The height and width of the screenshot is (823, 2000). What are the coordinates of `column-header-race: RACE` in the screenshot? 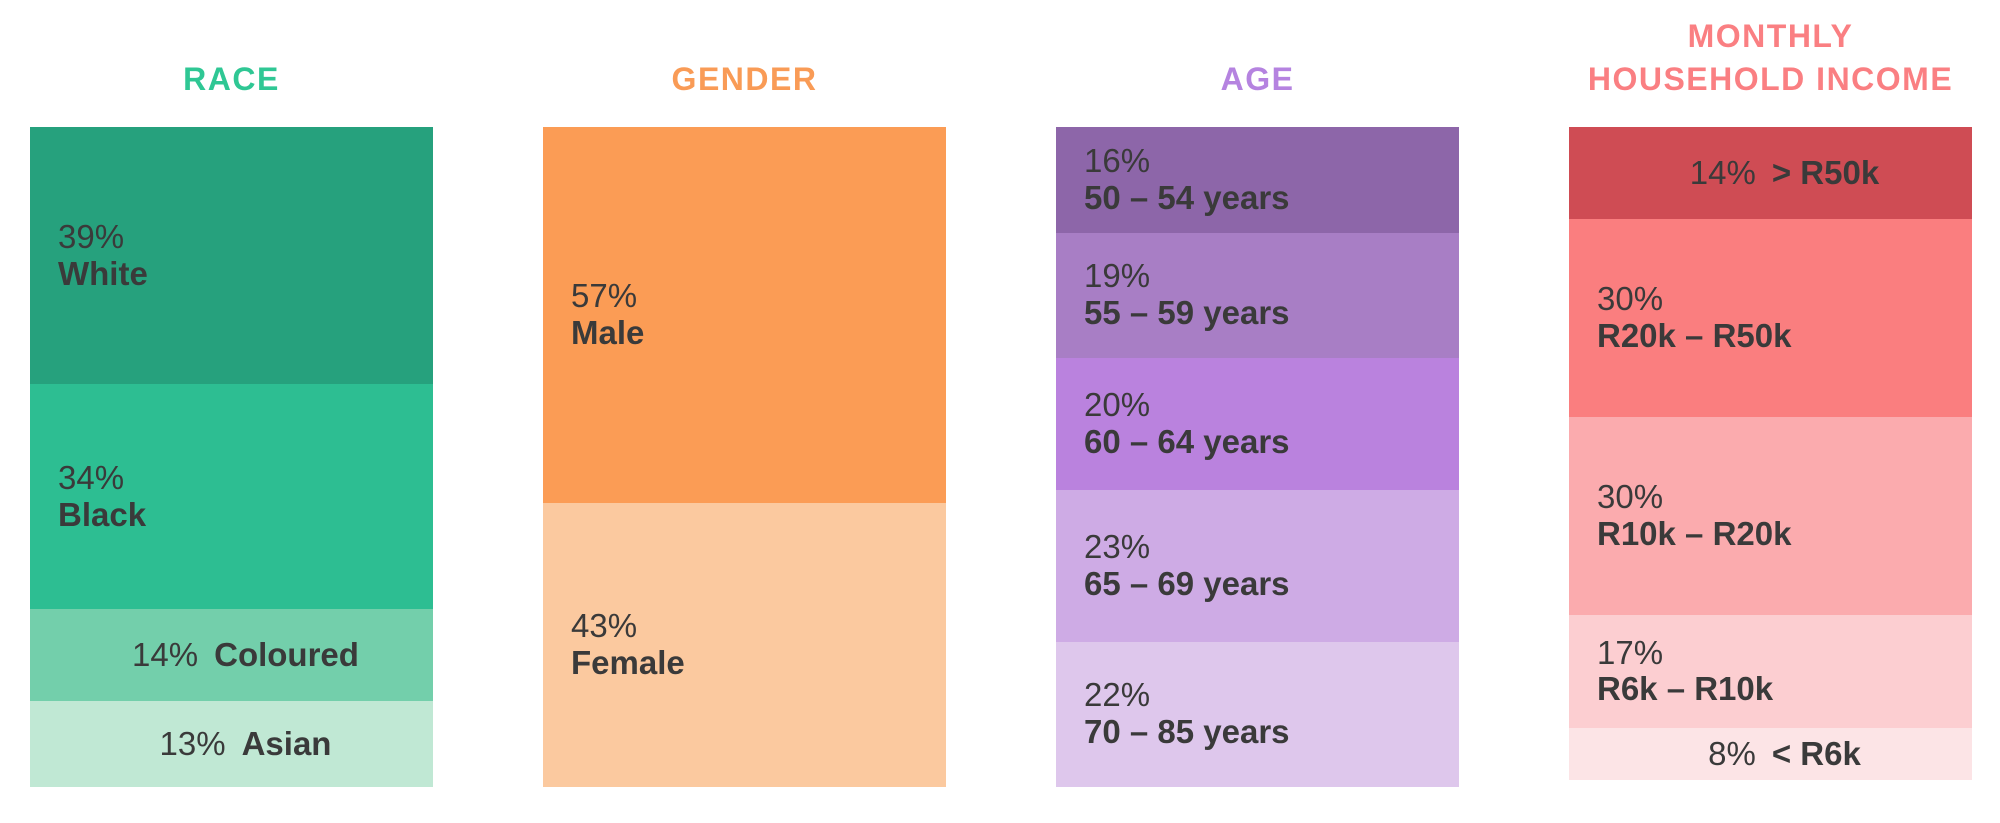 It's located at (231, 63).